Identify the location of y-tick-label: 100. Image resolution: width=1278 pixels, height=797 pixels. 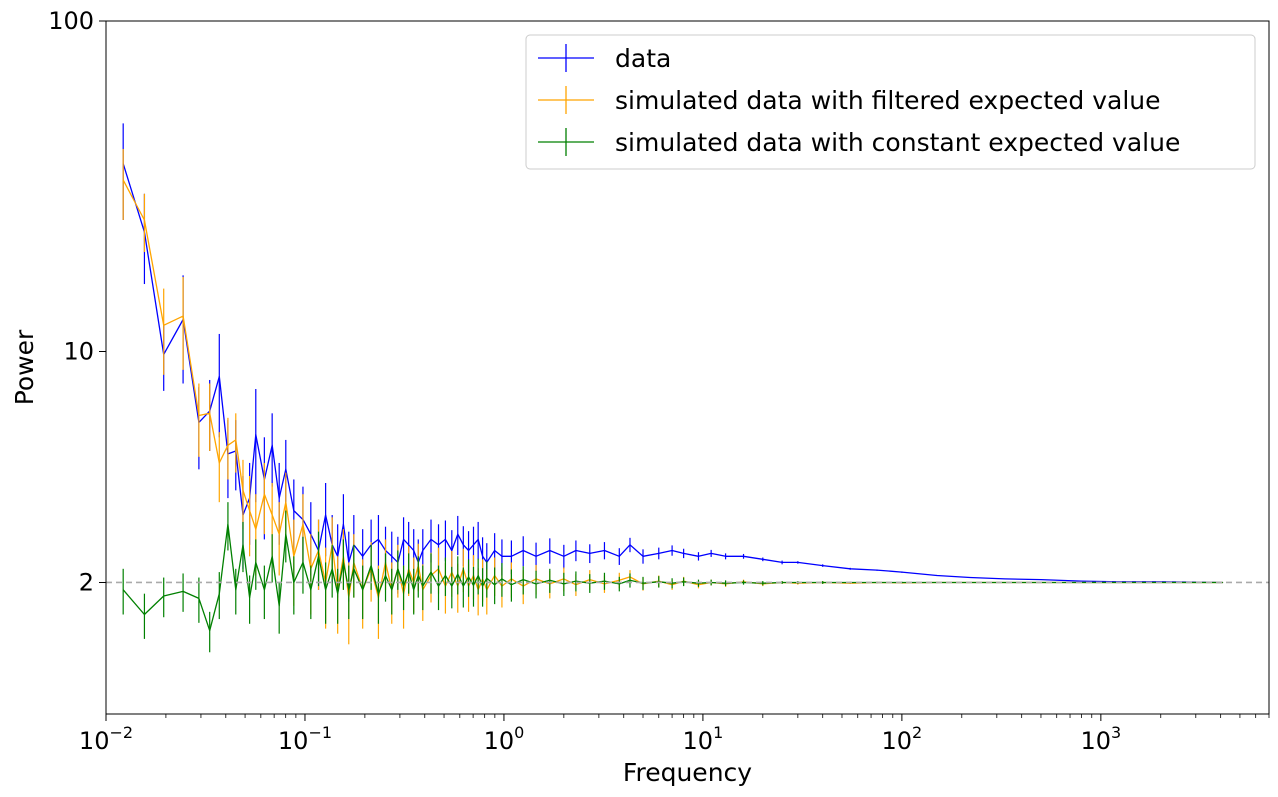
(71, 21).